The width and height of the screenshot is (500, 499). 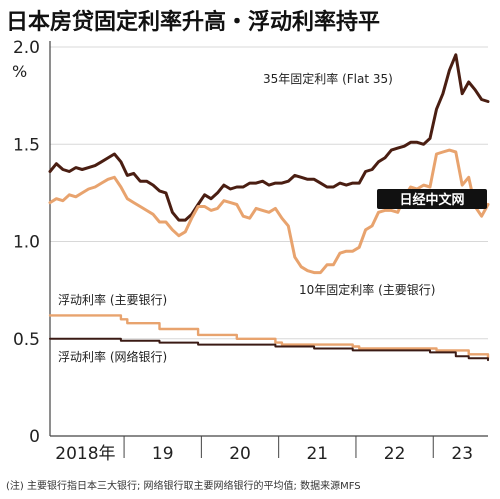 What do you see at coordinates (34, 437) in the screenshot?
I see `y-tick-label: 0` at bounding box center [34, 437].